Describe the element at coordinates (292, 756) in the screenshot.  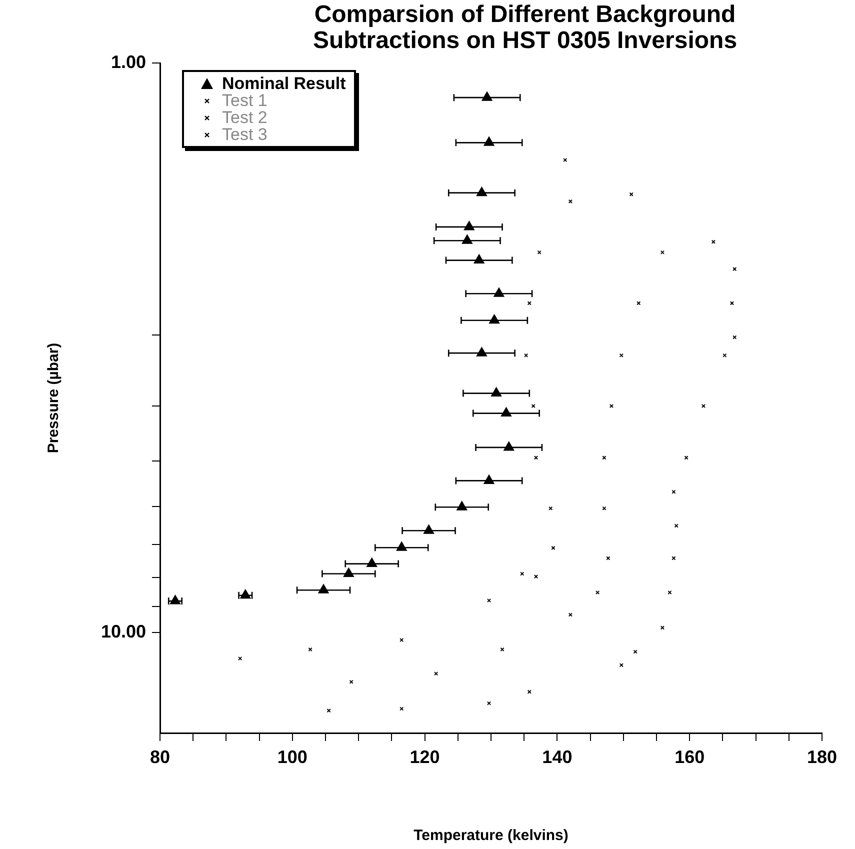
I see `x-tick-label: 100` at that location.